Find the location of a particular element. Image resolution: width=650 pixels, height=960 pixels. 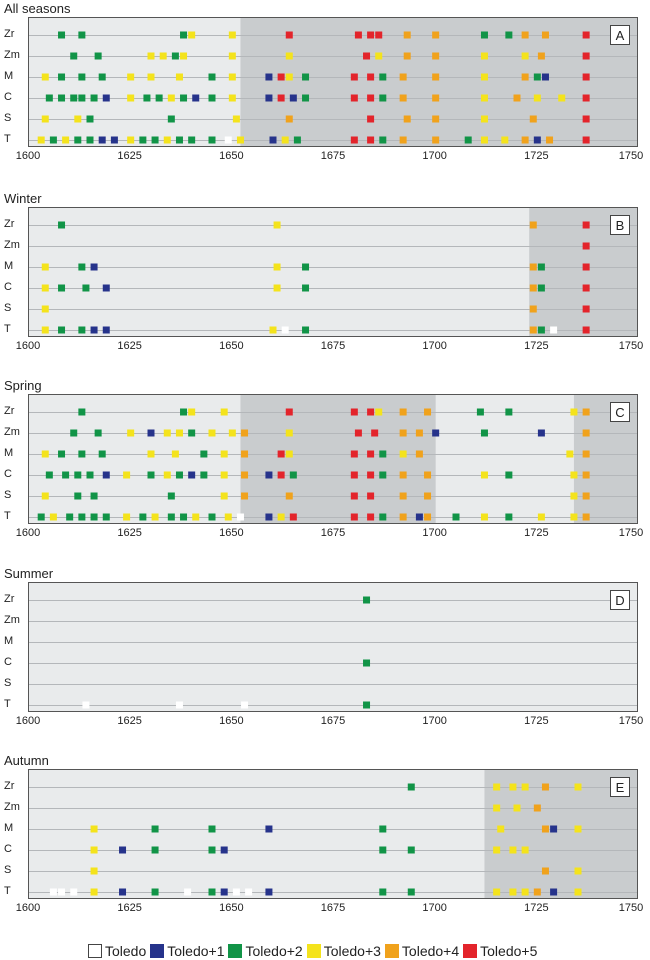

panel-title-b: Winter is located at coordinates (23, 198).